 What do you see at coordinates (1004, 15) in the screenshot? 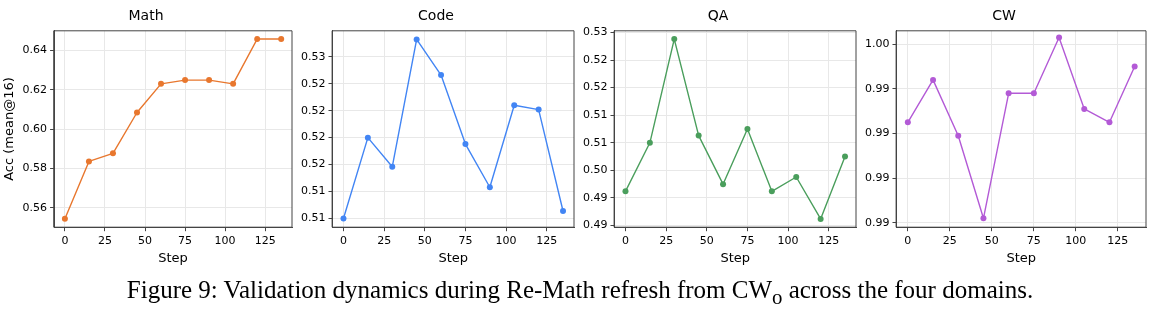
I see `chart-title: CW` at bounding box center [1004, 15].